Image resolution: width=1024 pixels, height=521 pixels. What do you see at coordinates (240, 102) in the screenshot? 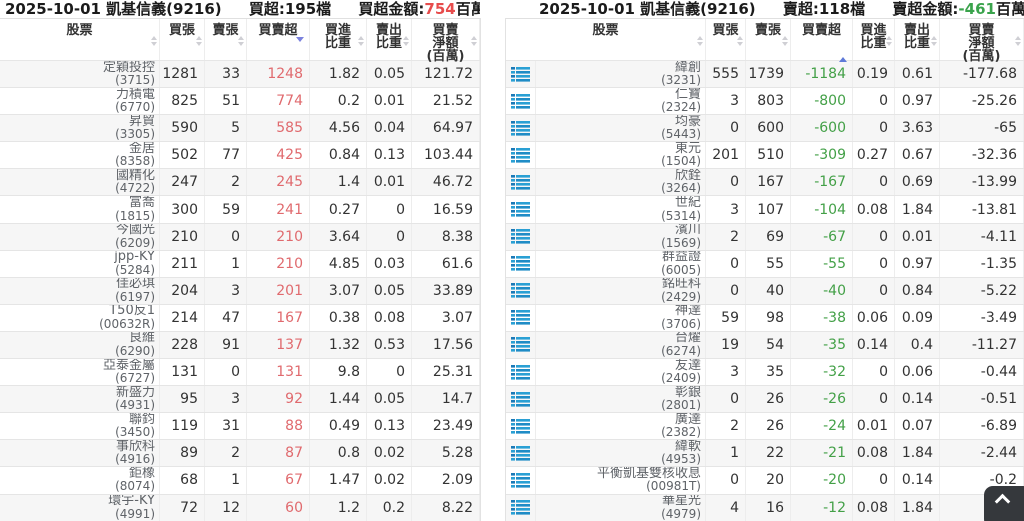
I see `table-row: 力積電 (6770) 825 51 774 0.2 0.01 21.52` at bounding box center [240, 102].